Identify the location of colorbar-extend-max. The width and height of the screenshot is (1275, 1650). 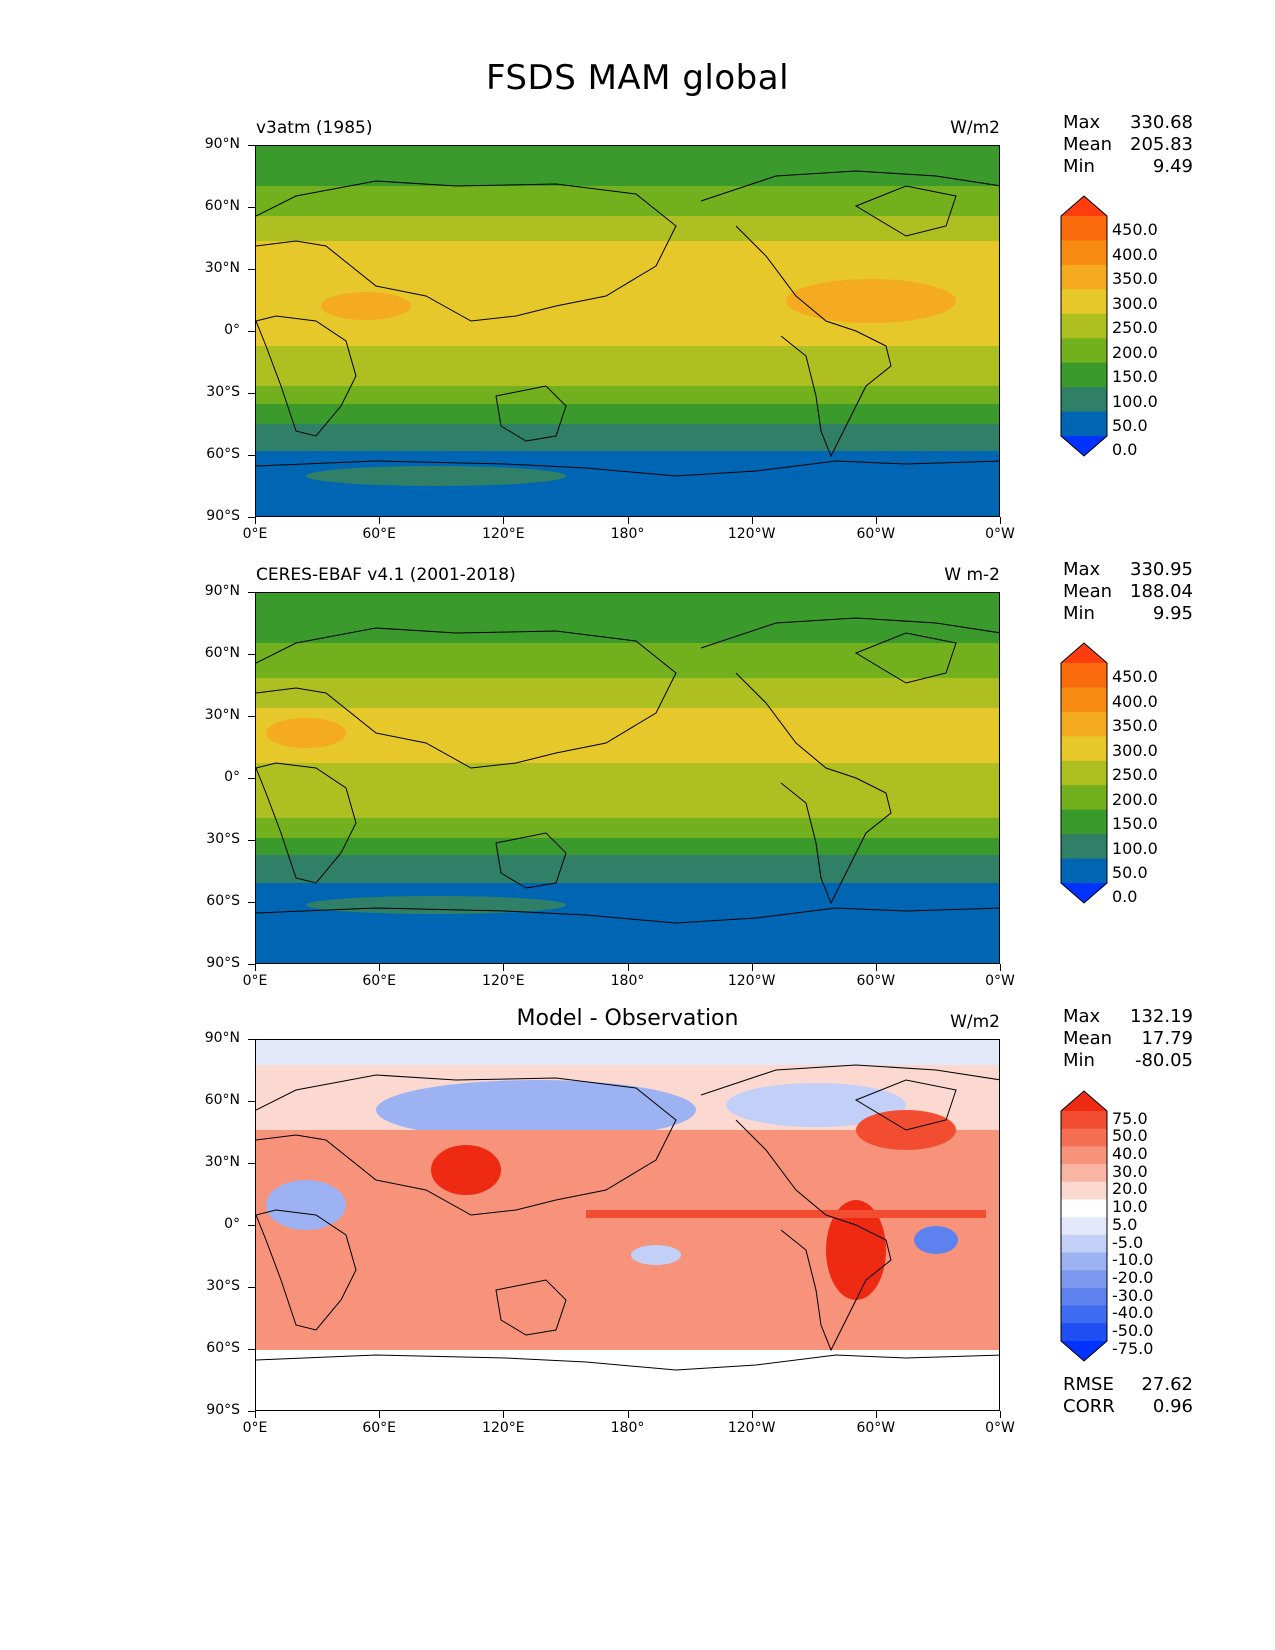
(1084, 206).